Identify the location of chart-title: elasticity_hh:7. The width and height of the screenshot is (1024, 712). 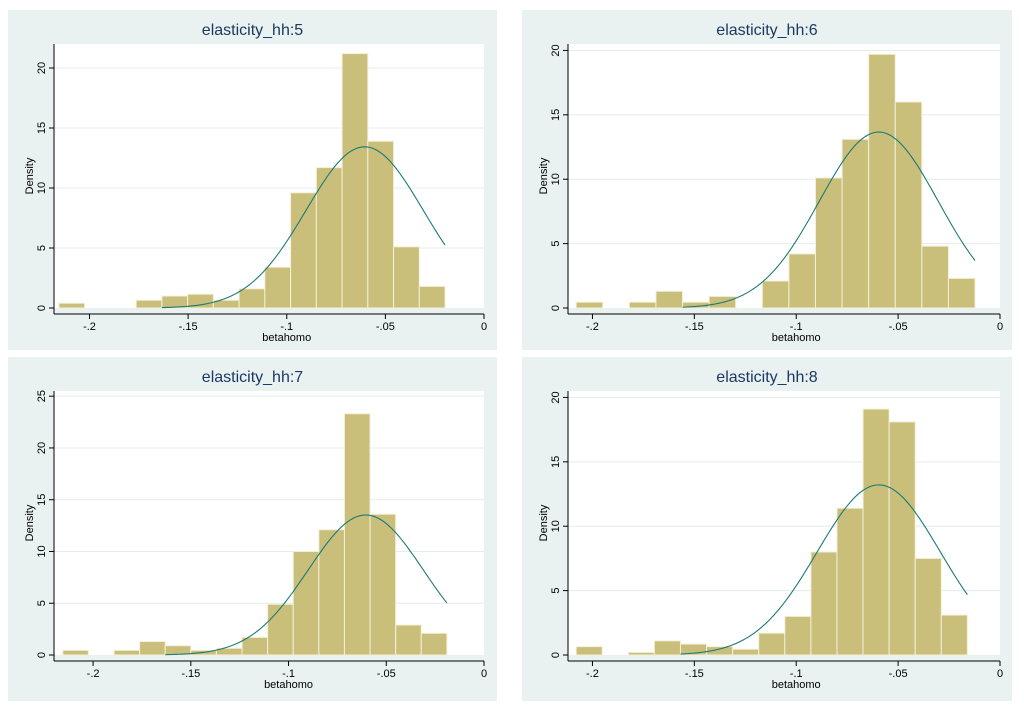
(252, 377).